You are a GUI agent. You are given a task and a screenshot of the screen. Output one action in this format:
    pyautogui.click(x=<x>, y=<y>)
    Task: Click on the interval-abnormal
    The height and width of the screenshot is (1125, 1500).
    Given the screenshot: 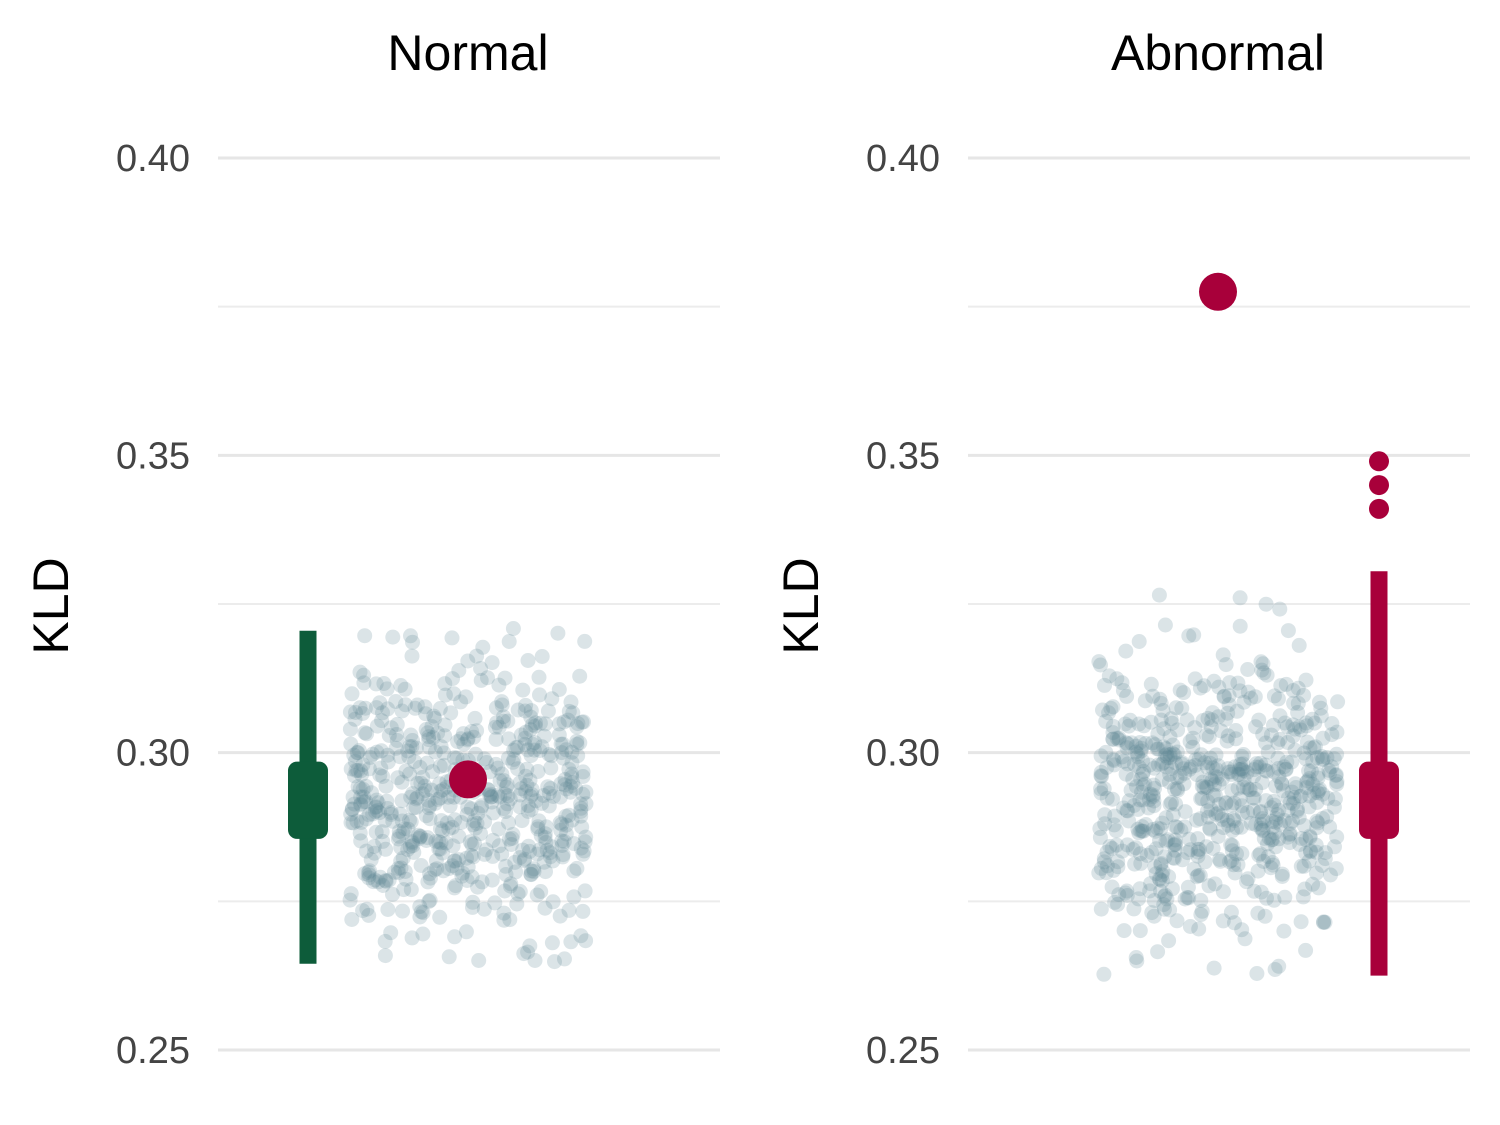 What is the action you would take?
    pyautogui.click(x=1379, y=773)
    